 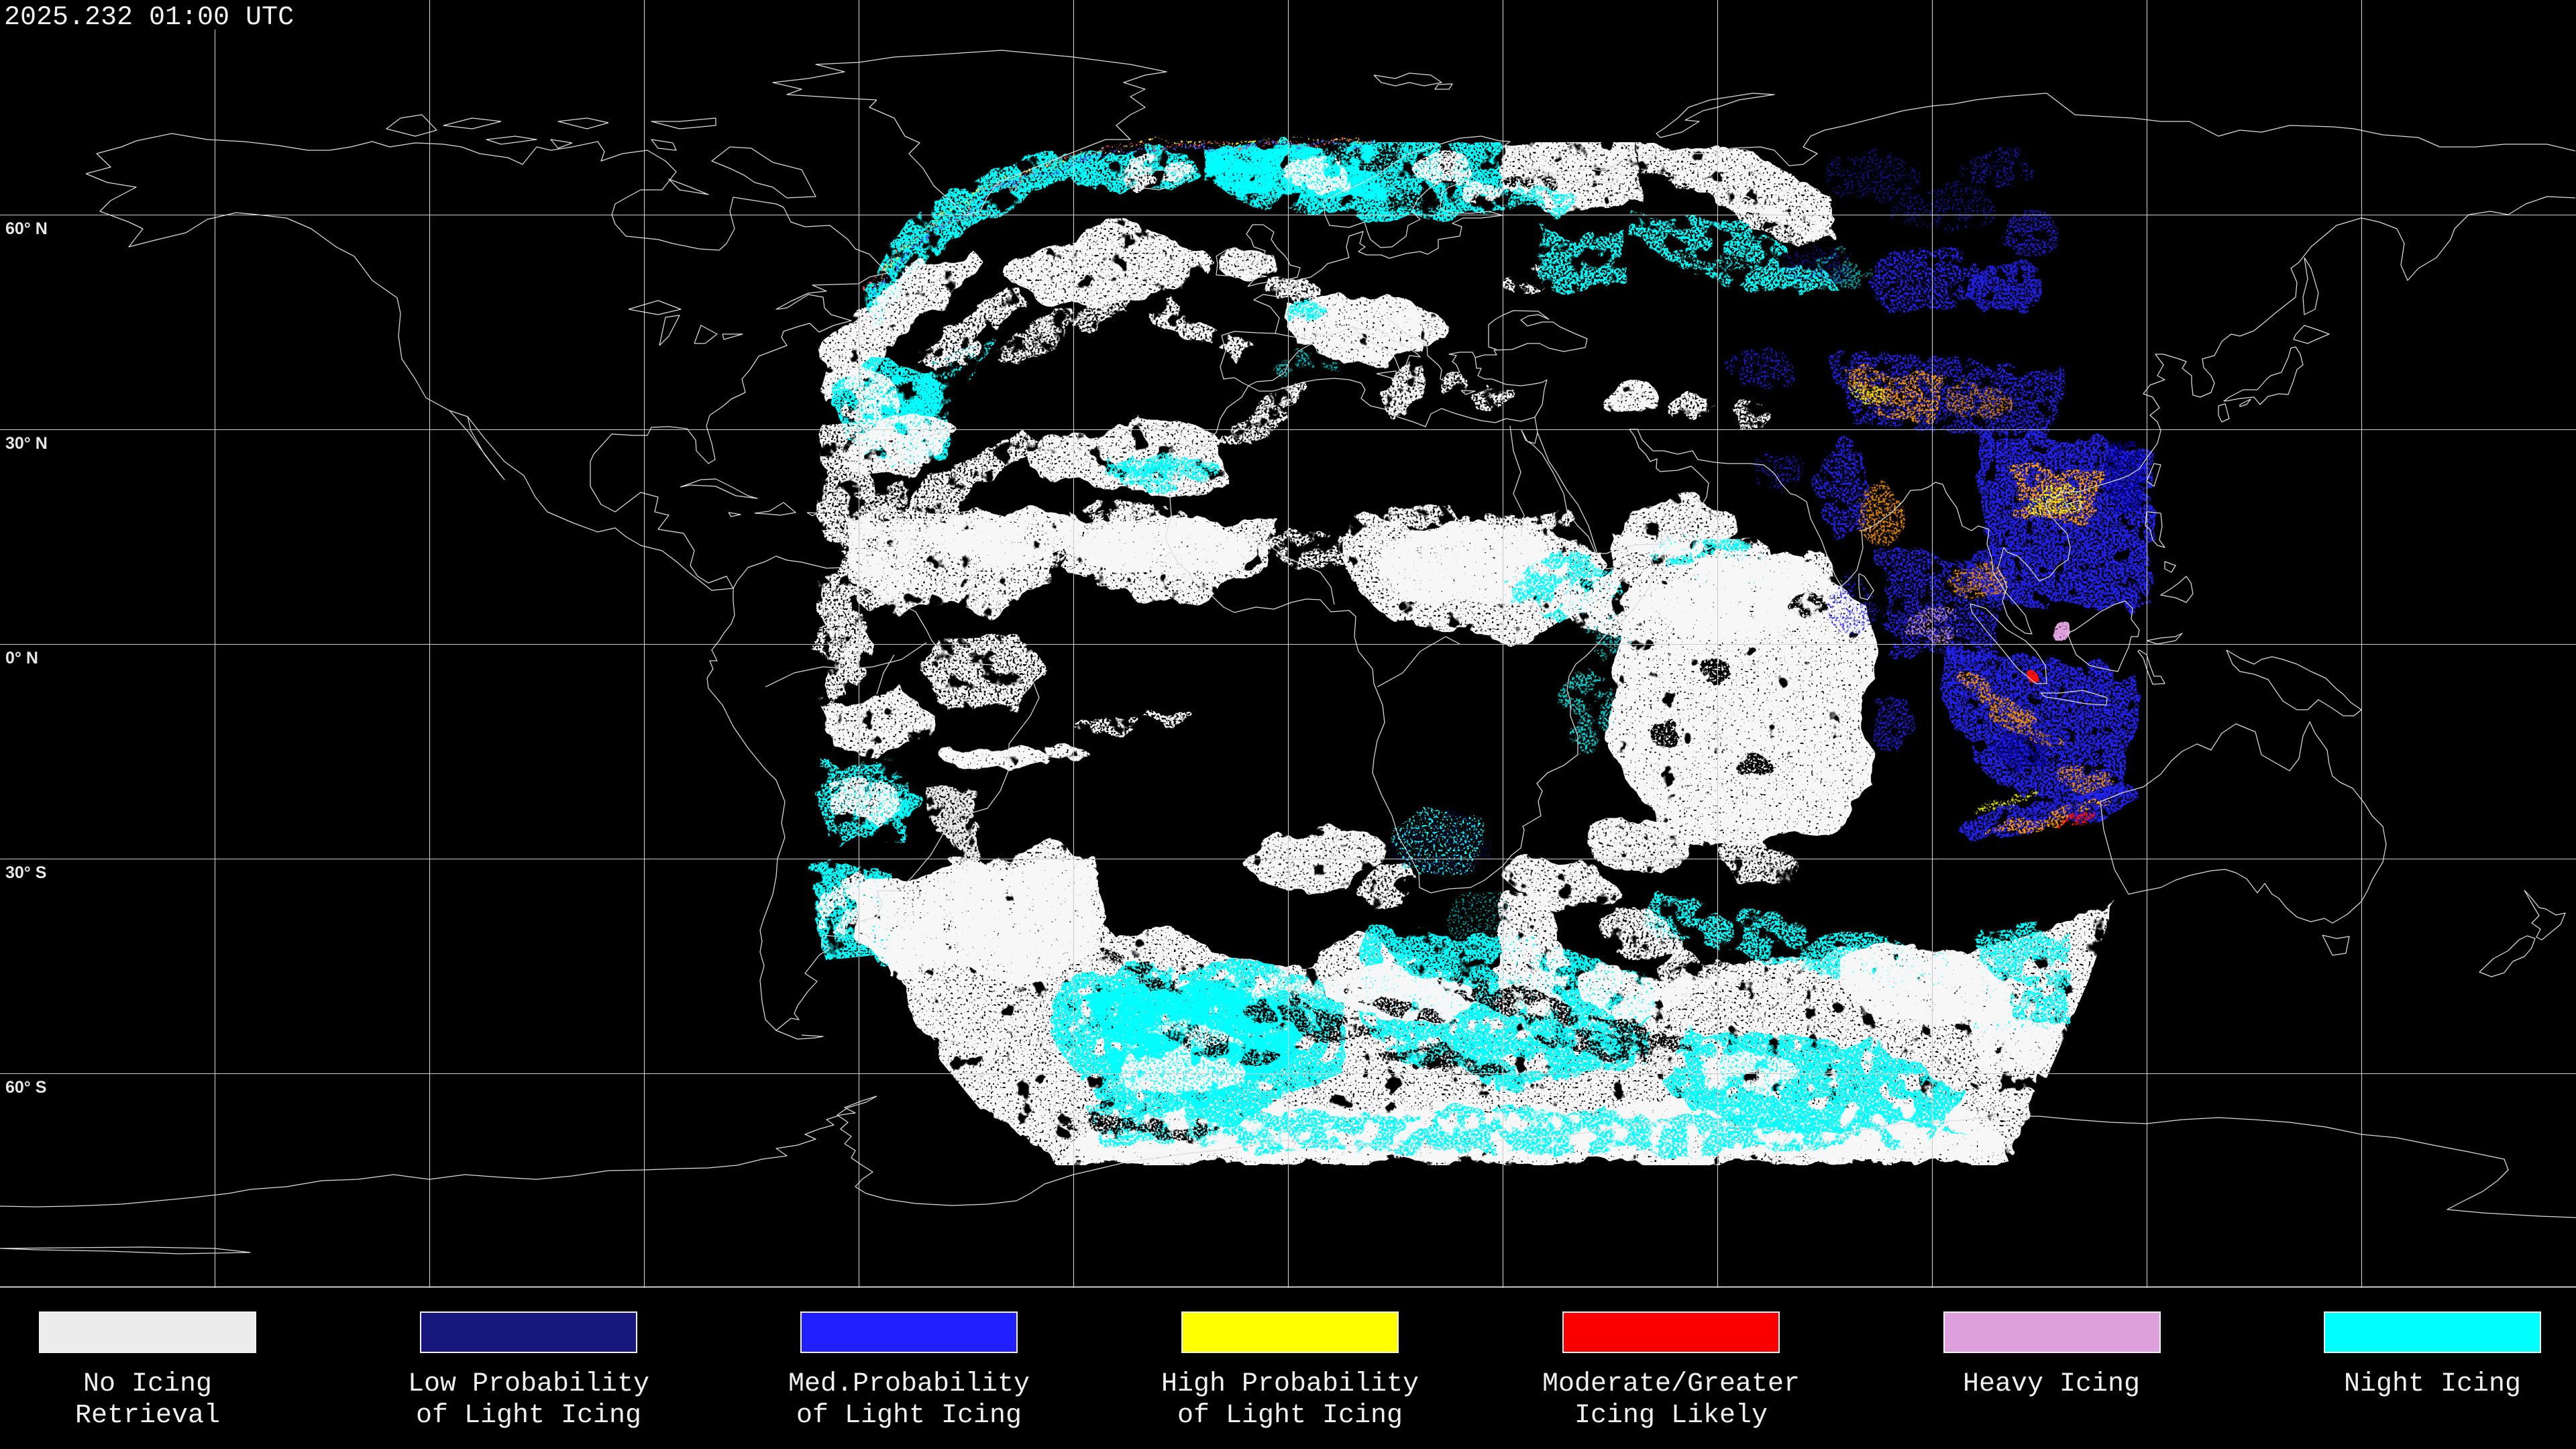 What do you see at coordinates (528, 1384) in the screenshot?
I see `svg-text: Low Probability` at bounding box center [528, 1384].